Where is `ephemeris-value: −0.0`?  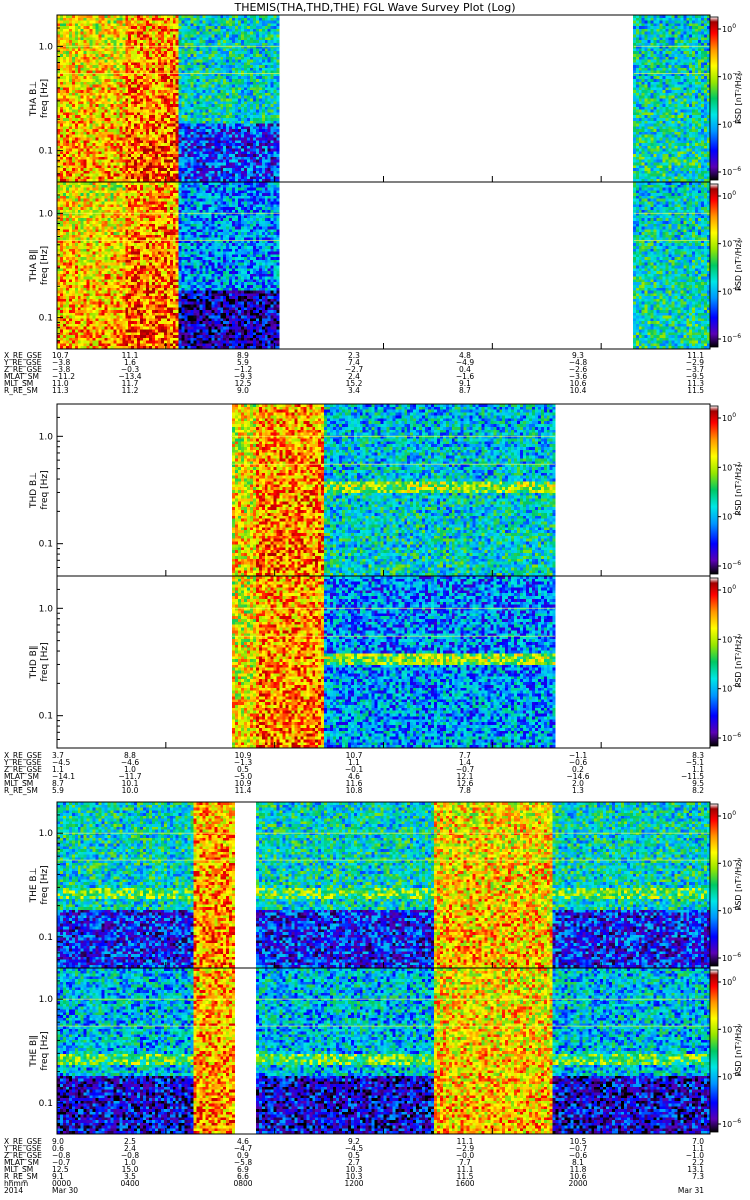
ephemeris-value: −0.0 is located at coordinates (465, 1155).